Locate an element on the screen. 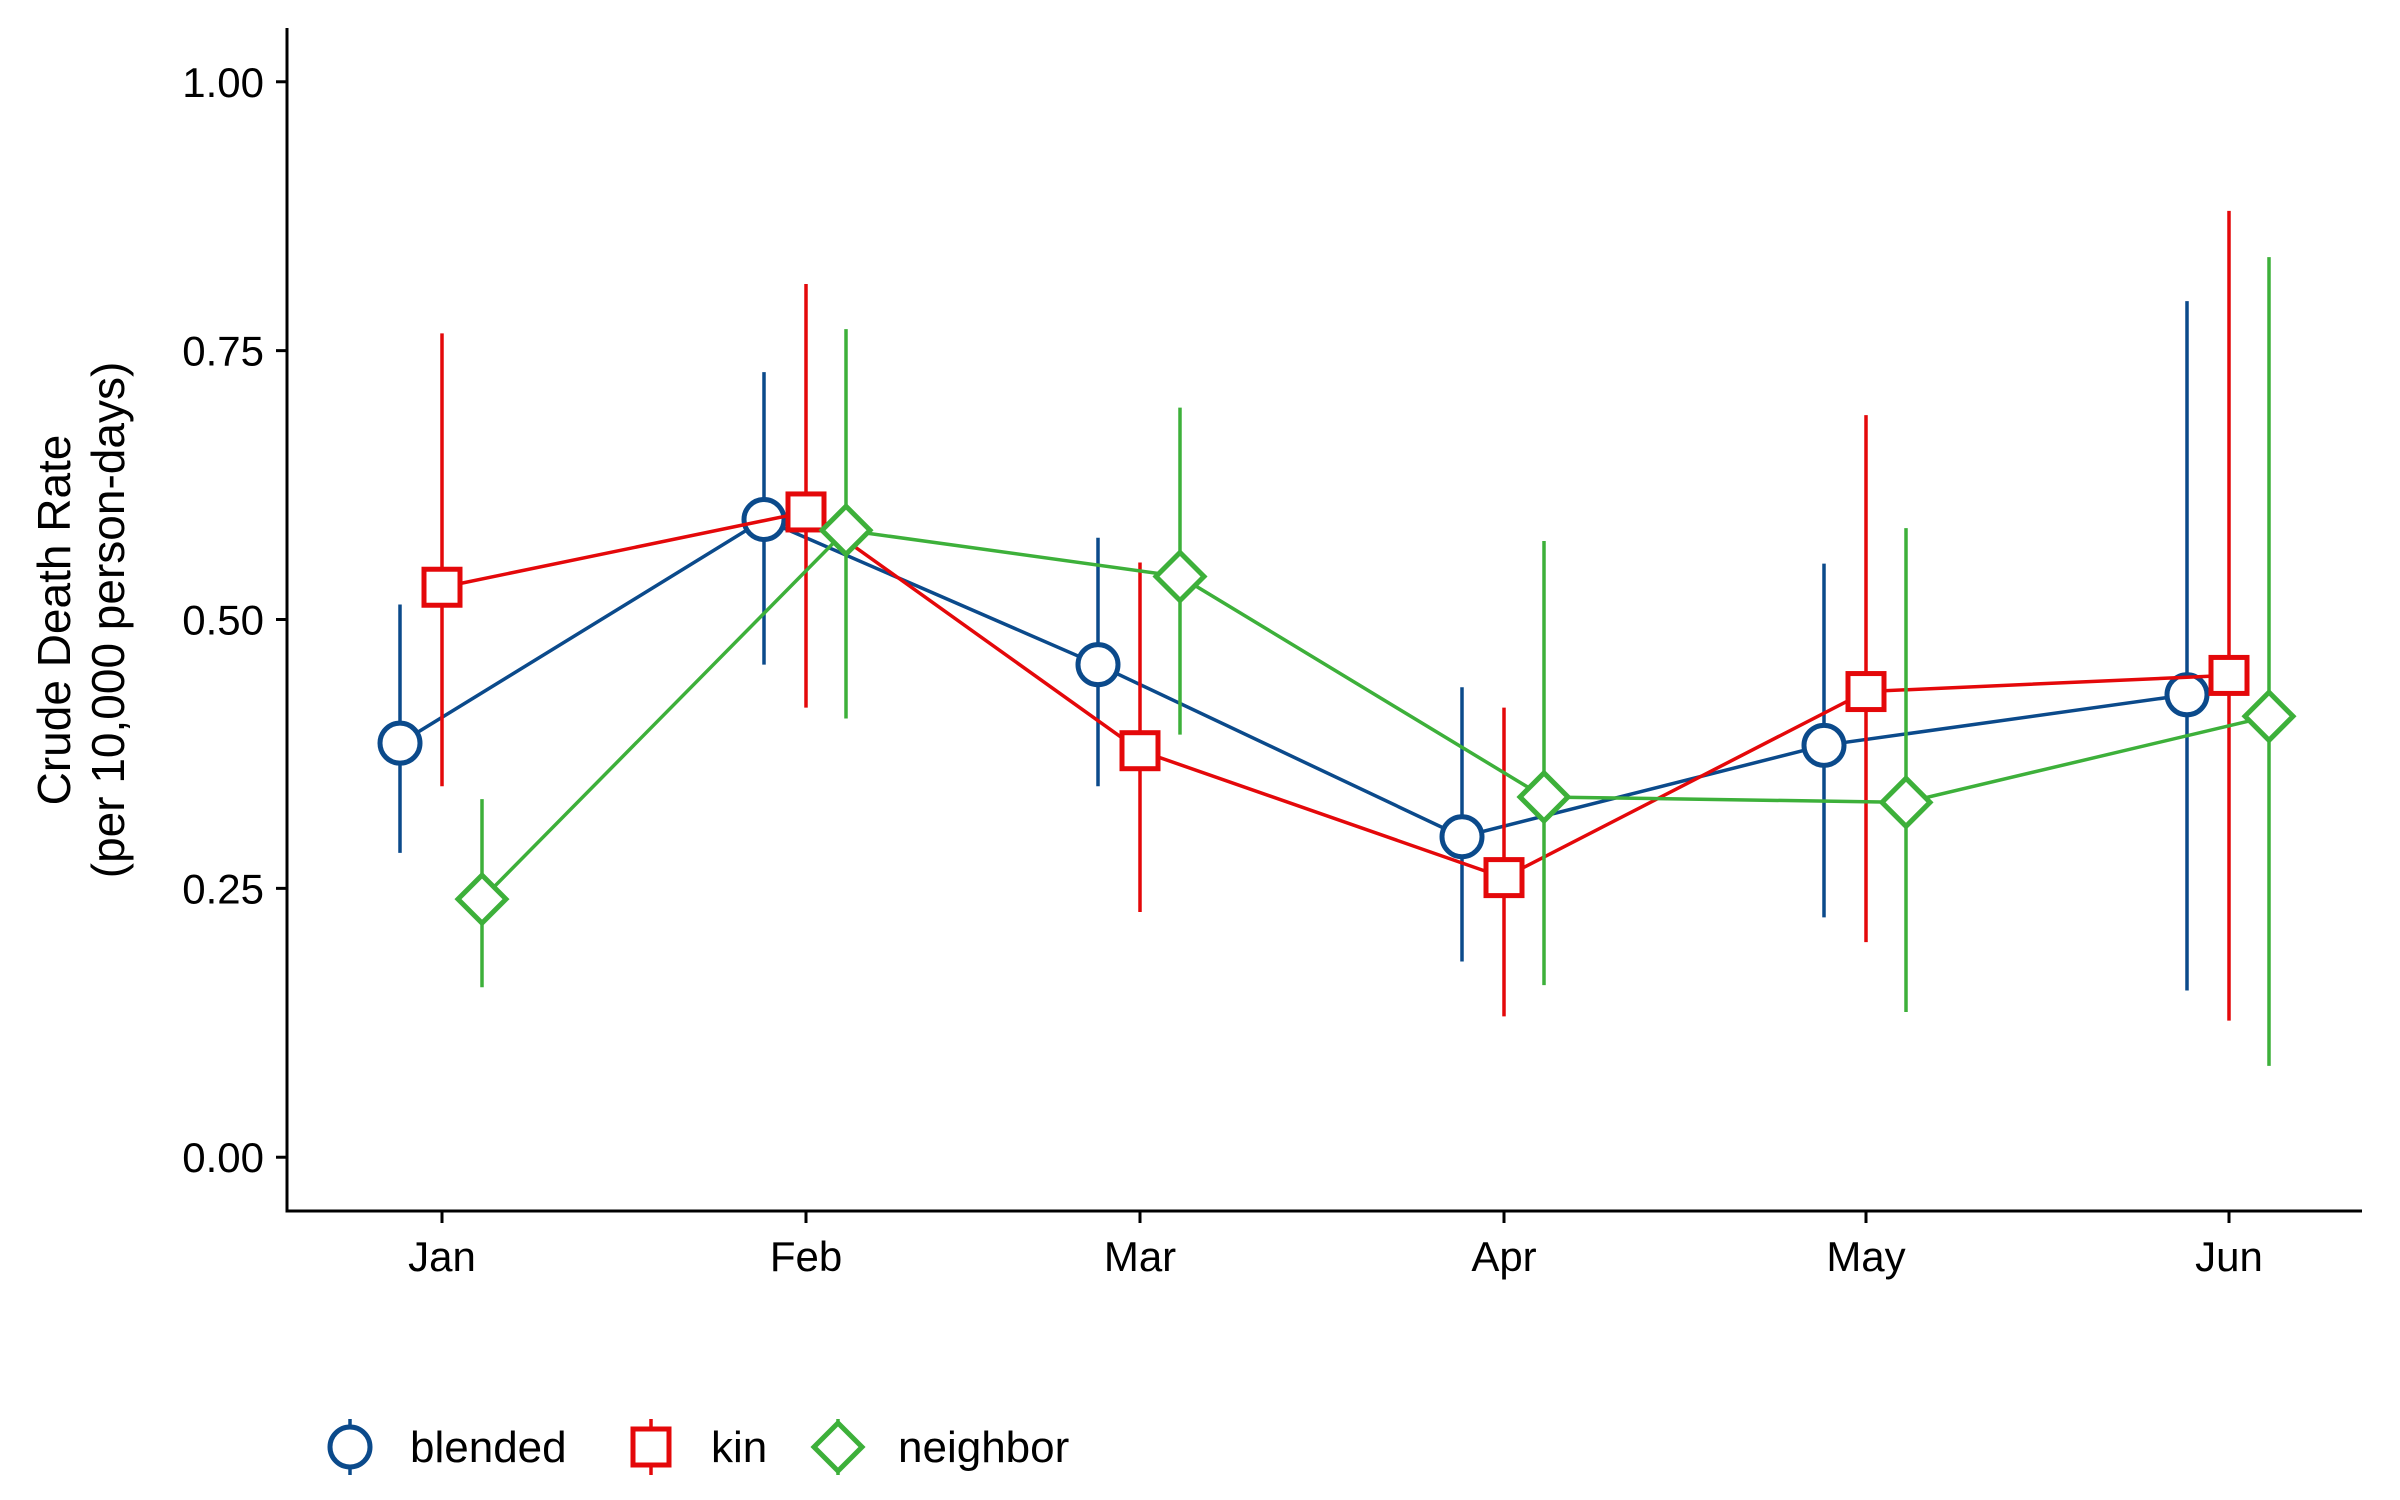 Image resolution: width=2400 pixels, height=1500 pixels. legend-item-neighbor: neighbor is located at coordinates (939, 1447).